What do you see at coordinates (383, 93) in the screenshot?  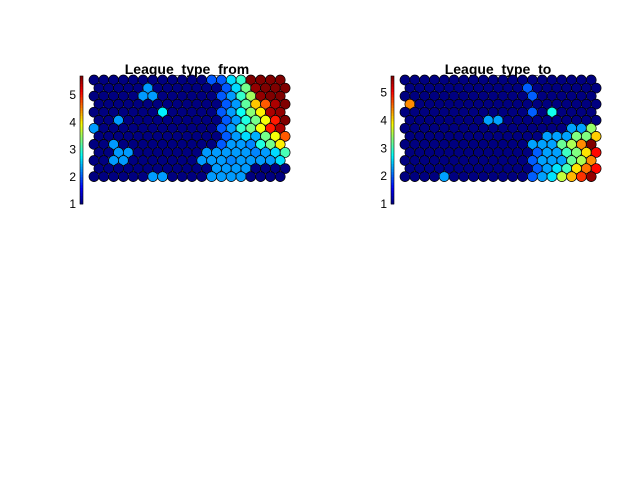 I see `colorbar-tick-label: 5` at bounding box center [383, 93].